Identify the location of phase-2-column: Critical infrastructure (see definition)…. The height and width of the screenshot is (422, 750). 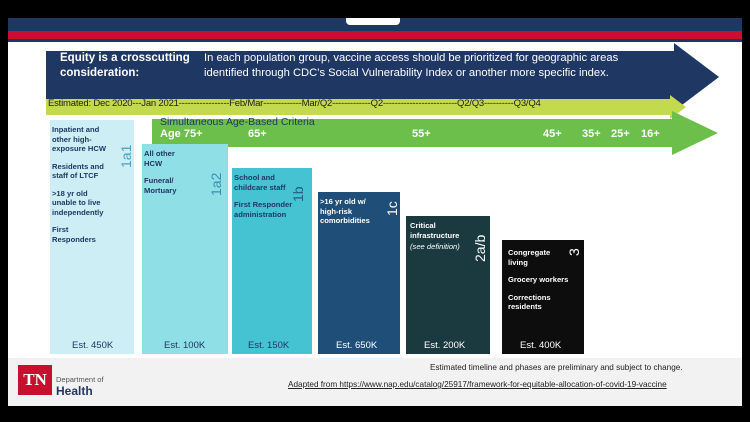
(448, 285).